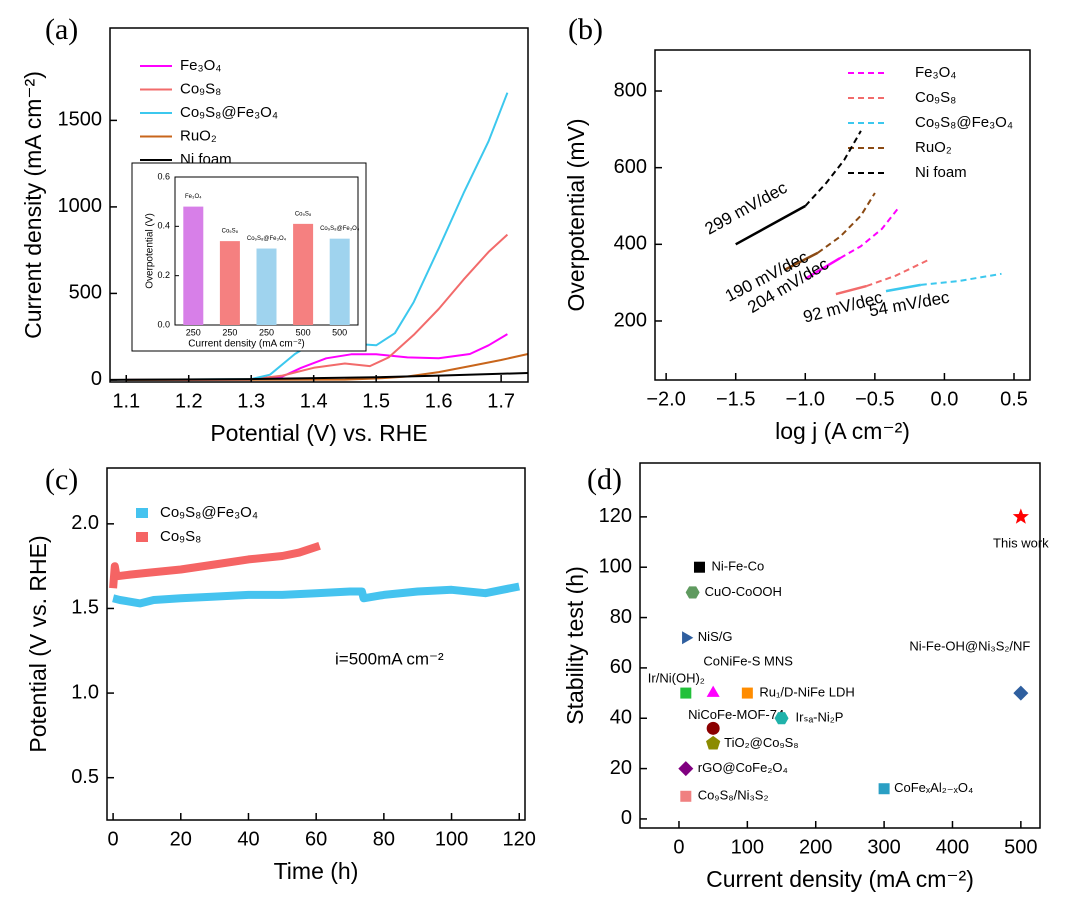 This screenshot has width=1080, height=901. I want to click on inset-bar-label: Fe₃O₄, so click(193, 197).